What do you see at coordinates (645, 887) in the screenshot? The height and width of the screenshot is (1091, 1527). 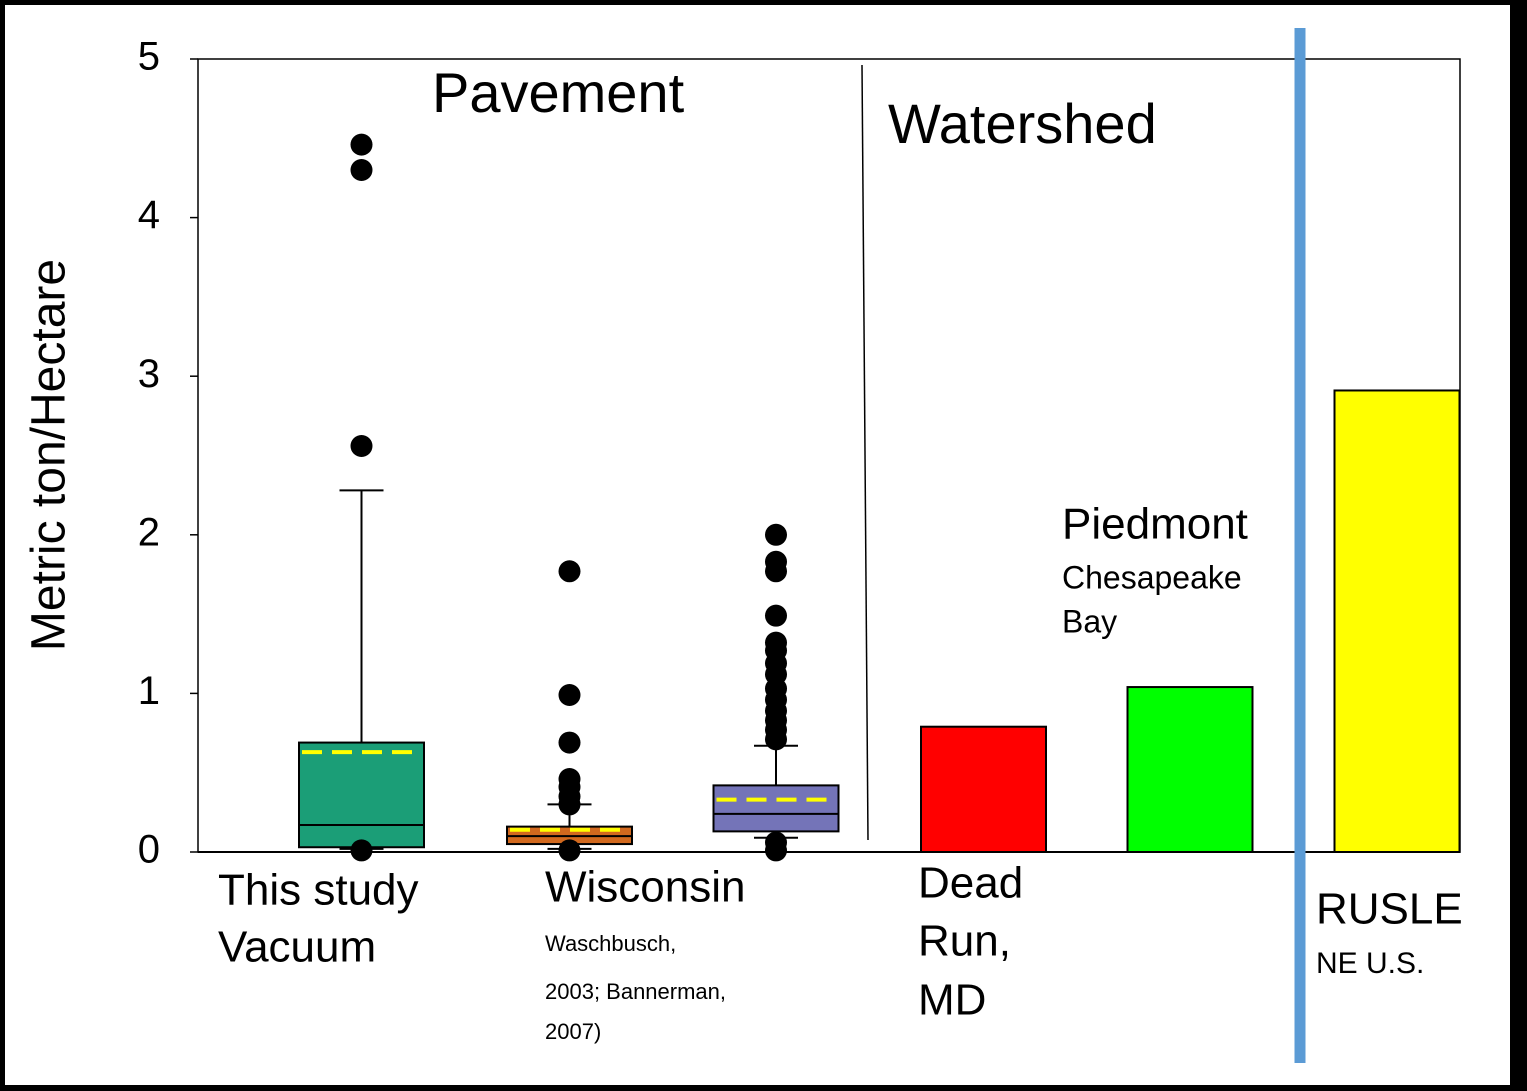 I see `category-label: Wisconsin` at bounding box center [645, 887].